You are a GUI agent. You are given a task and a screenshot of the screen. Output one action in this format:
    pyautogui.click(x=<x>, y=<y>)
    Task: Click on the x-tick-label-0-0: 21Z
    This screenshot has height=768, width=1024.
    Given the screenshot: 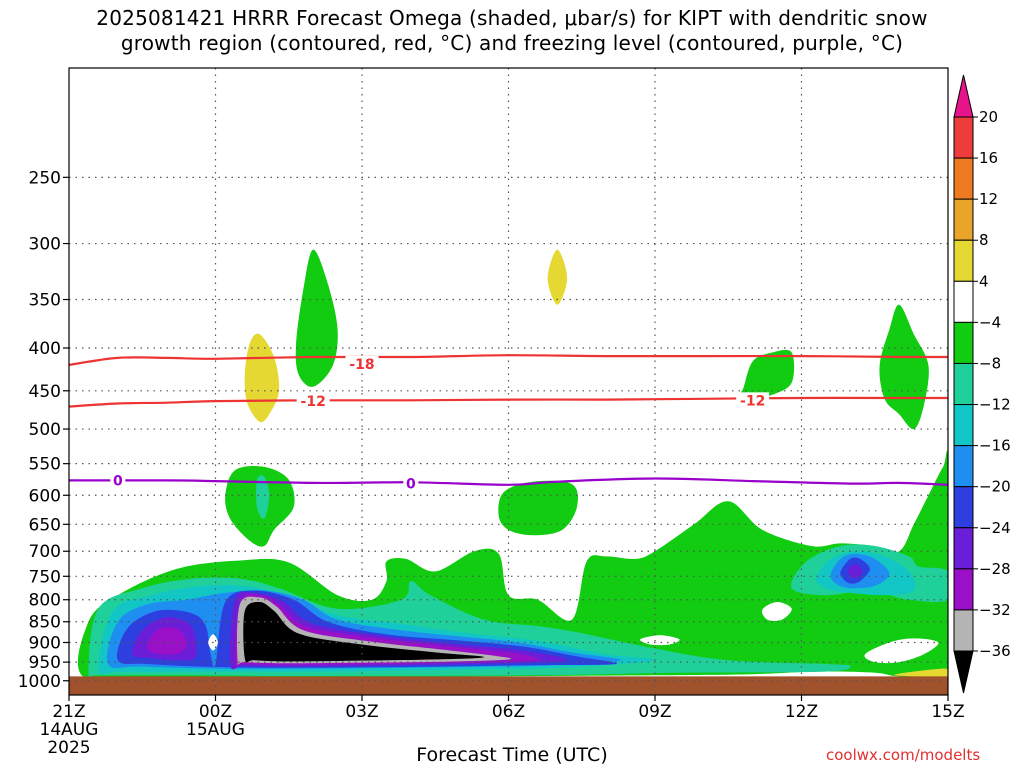 What is the action you would take?
    pyautogui.click(x=68, y=712)
    